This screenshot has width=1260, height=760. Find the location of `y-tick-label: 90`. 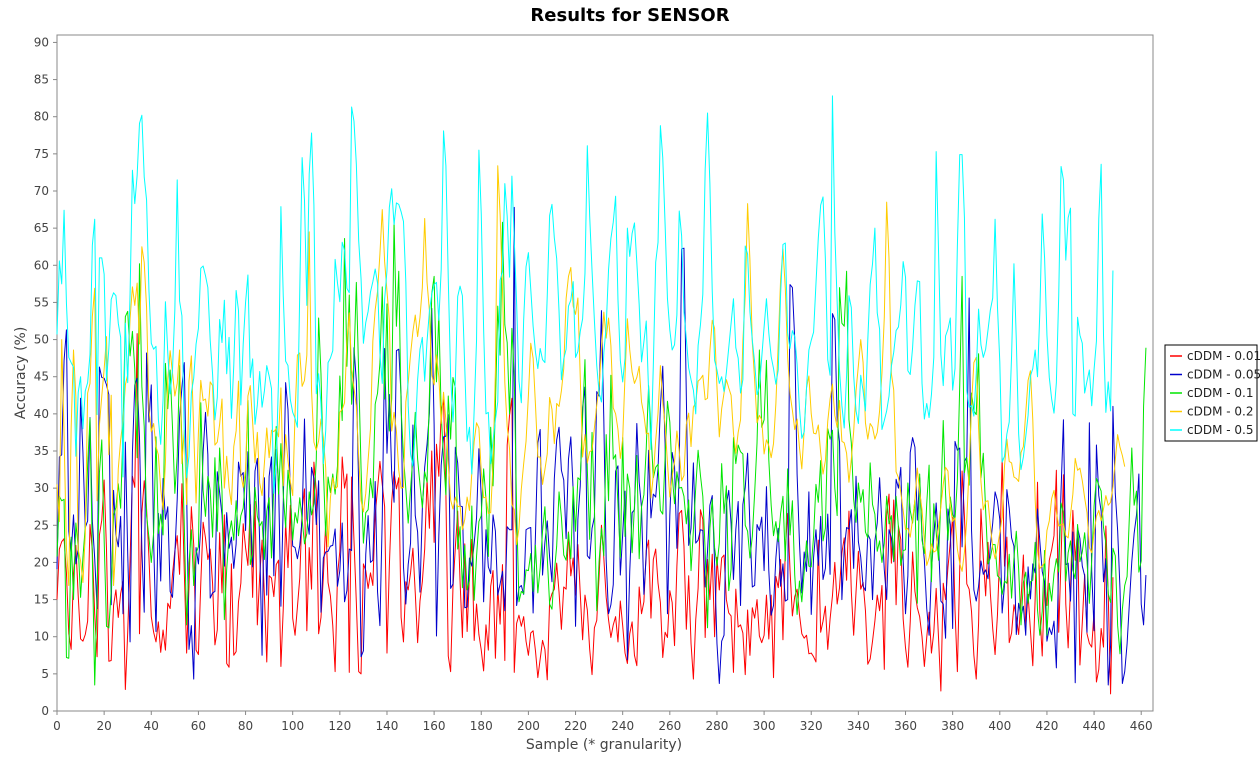

y-tick-label: 90 is located at coordinates (41, 42).